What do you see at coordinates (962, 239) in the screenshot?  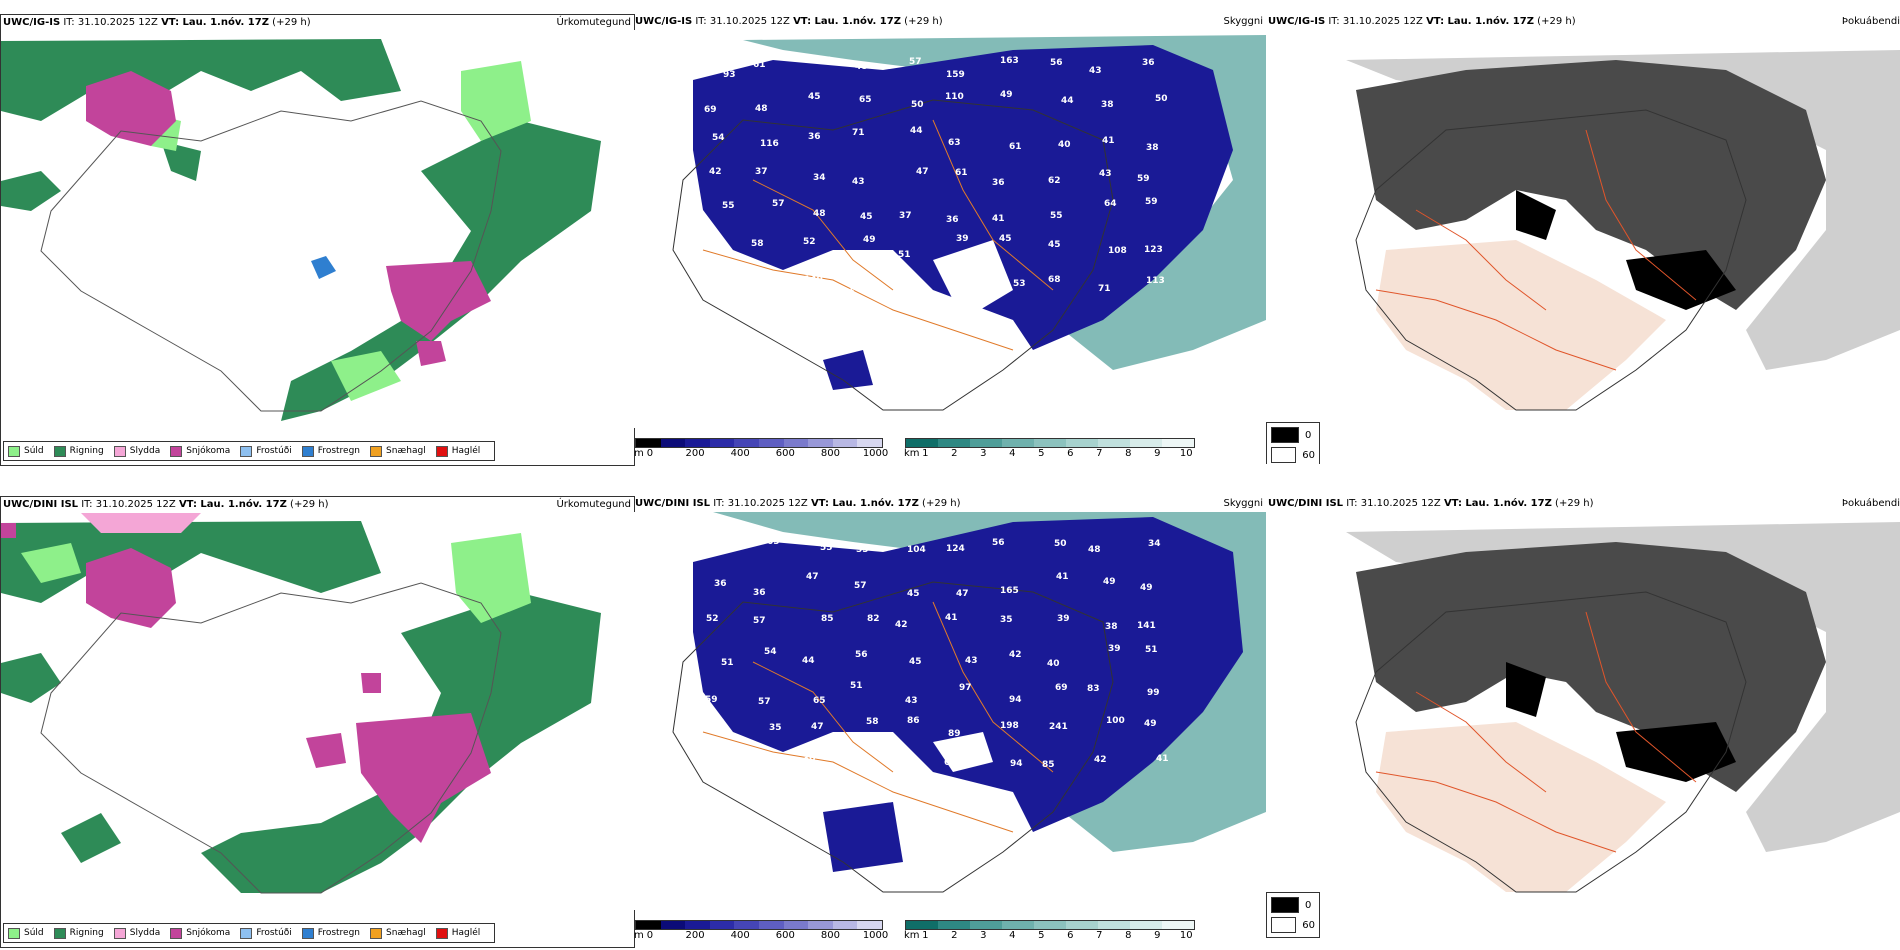 I see `ceiling-value-label: 39` at bounding box center [962, 239].